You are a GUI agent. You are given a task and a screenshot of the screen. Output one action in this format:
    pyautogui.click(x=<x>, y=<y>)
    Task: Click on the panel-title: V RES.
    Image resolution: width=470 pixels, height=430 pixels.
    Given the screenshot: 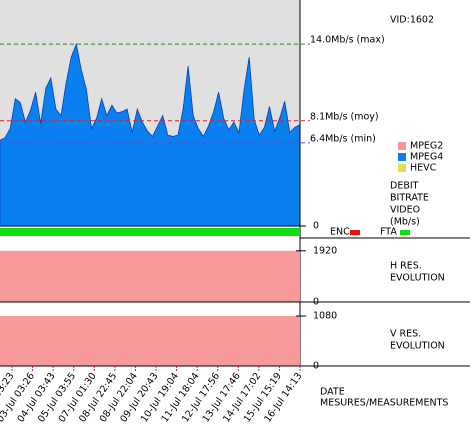 What is the action you would take?
    pyautogui.click(x=405, y=334)
    